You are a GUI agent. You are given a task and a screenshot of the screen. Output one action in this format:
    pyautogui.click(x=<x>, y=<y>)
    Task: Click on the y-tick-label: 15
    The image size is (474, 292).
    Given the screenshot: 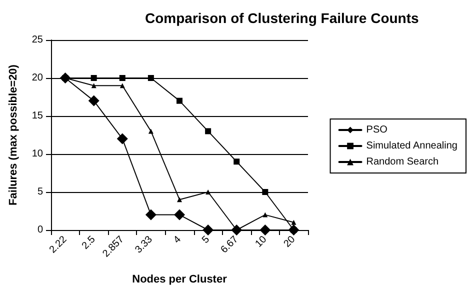 What is the action you would take?
    pyautogui.click(x=38, y=116)
    